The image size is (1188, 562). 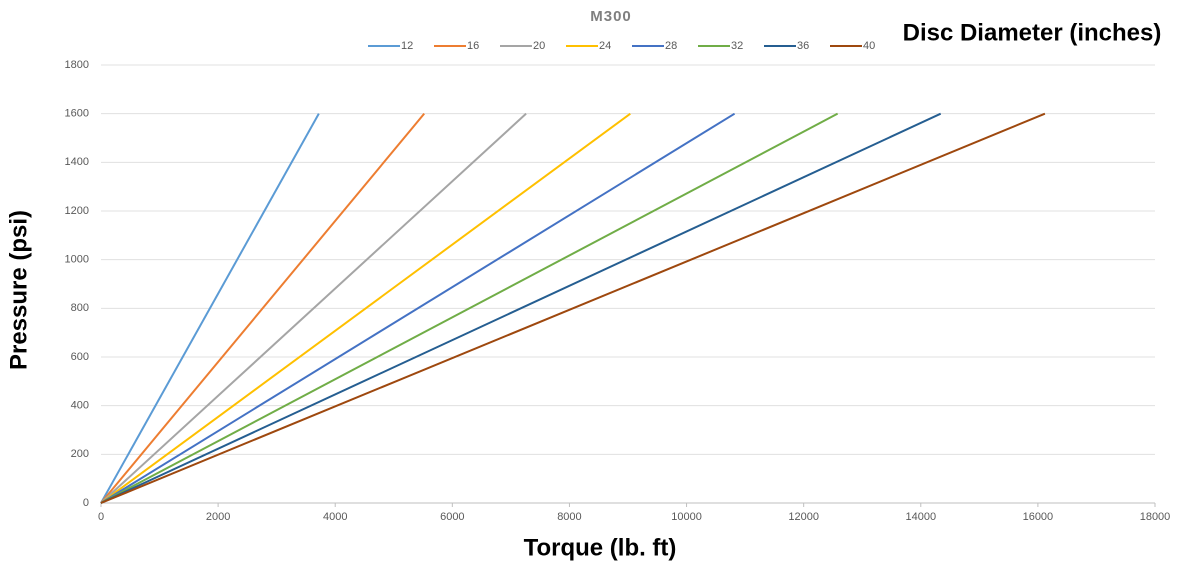 What do you see at coordinates (539, 46) in the screenshot?
I see `legend-label: 20` at bounding box center [539, 46].